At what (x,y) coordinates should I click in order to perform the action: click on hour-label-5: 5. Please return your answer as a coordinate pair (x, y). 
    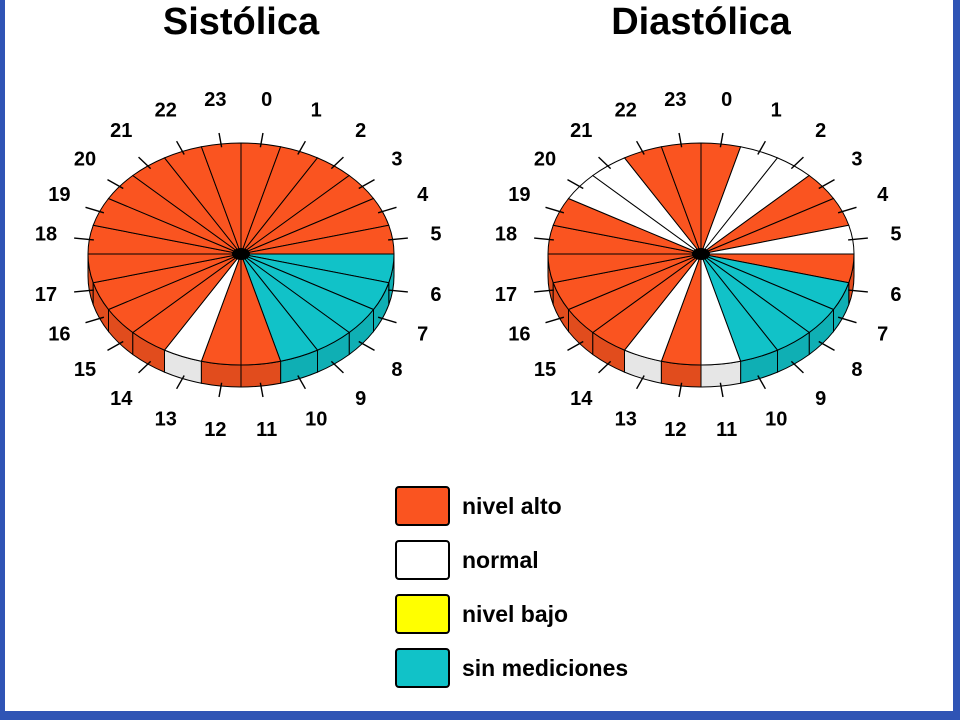
    Looking at the image, I should click on (435, 235).